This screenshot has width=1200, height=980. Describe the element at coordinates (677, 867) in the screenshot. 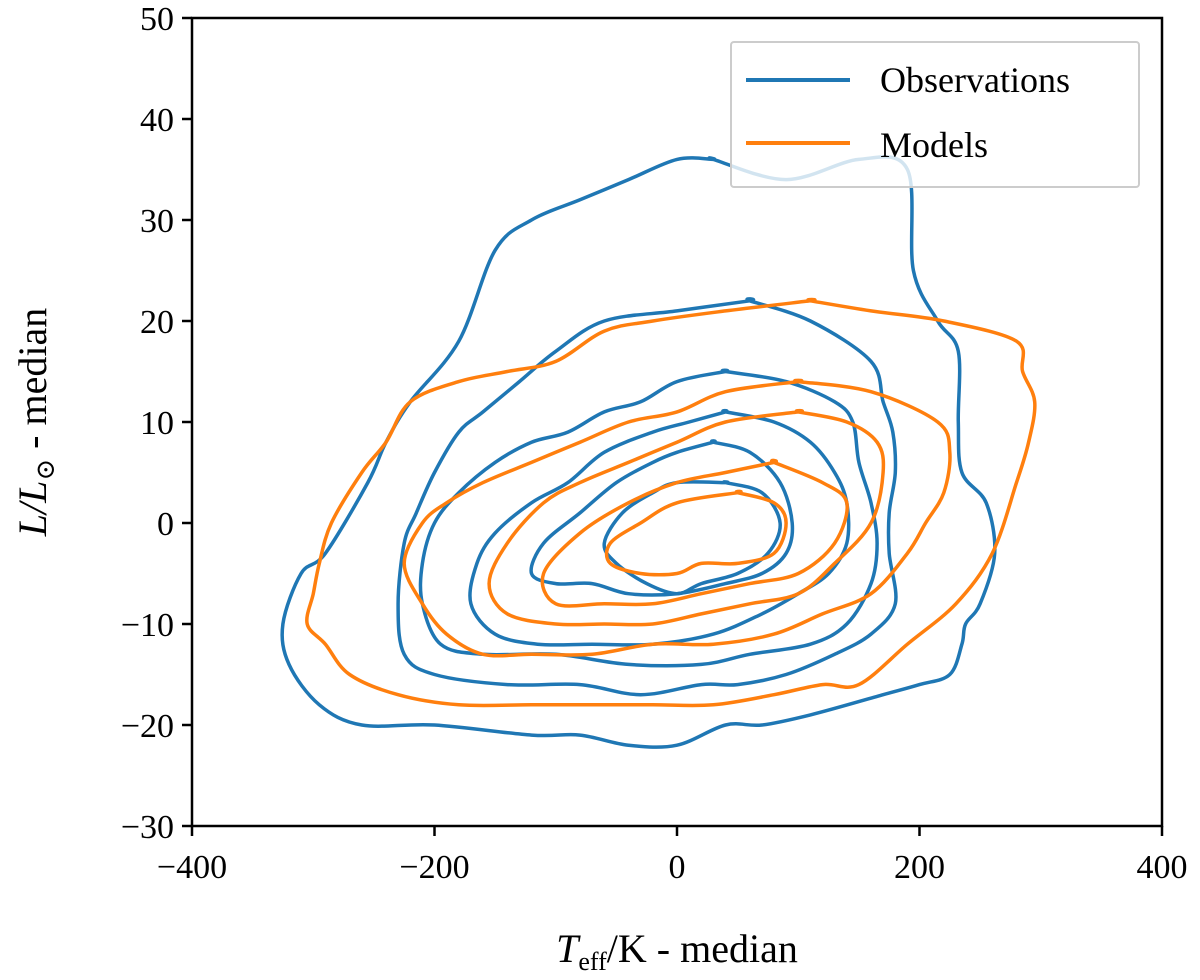

I see `x-tick-label: 0` at that location.